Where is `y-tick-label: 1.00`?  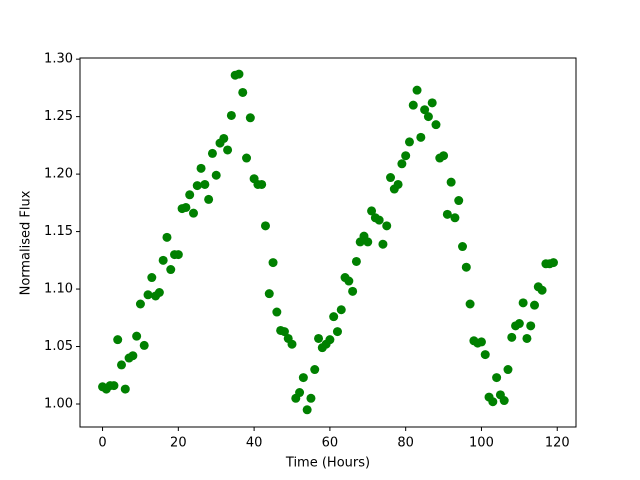 y-tick-label: 1.00 is located at coordinates (58, 404).